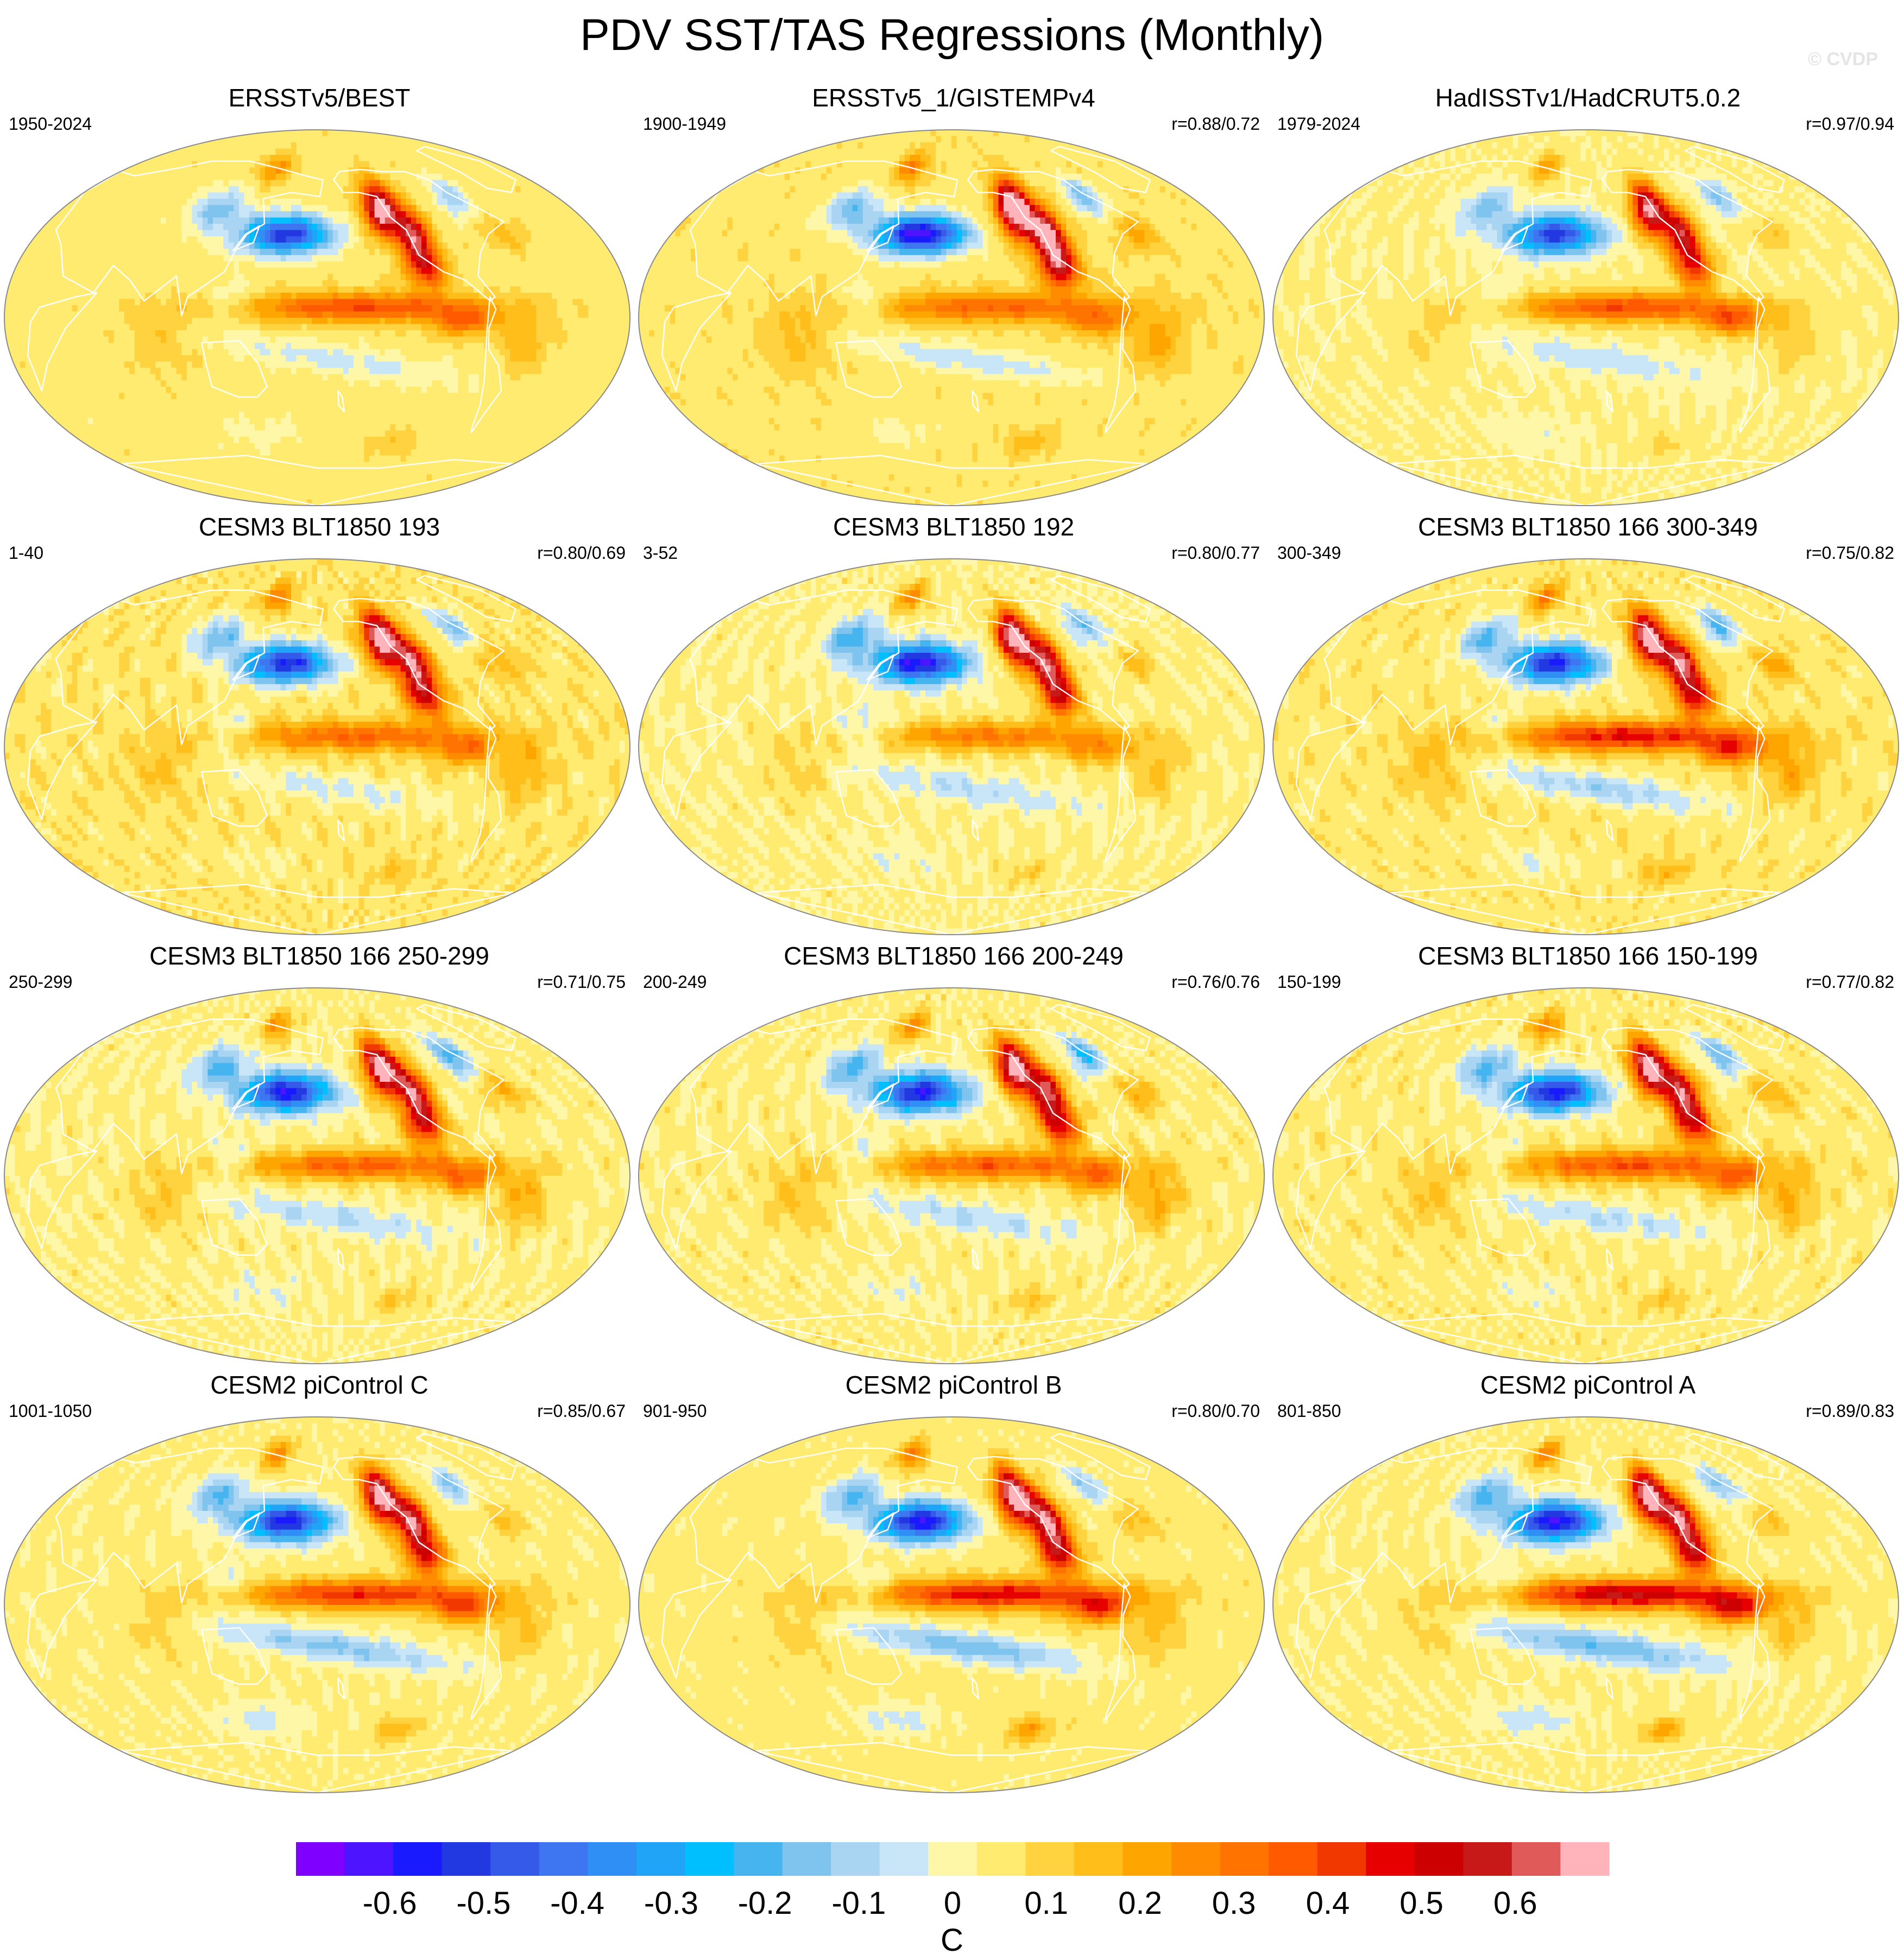 This screenshot has height=1960, width=1904. I want to click on colorbar-tick-label: 0.2, so click(1140, 1903).